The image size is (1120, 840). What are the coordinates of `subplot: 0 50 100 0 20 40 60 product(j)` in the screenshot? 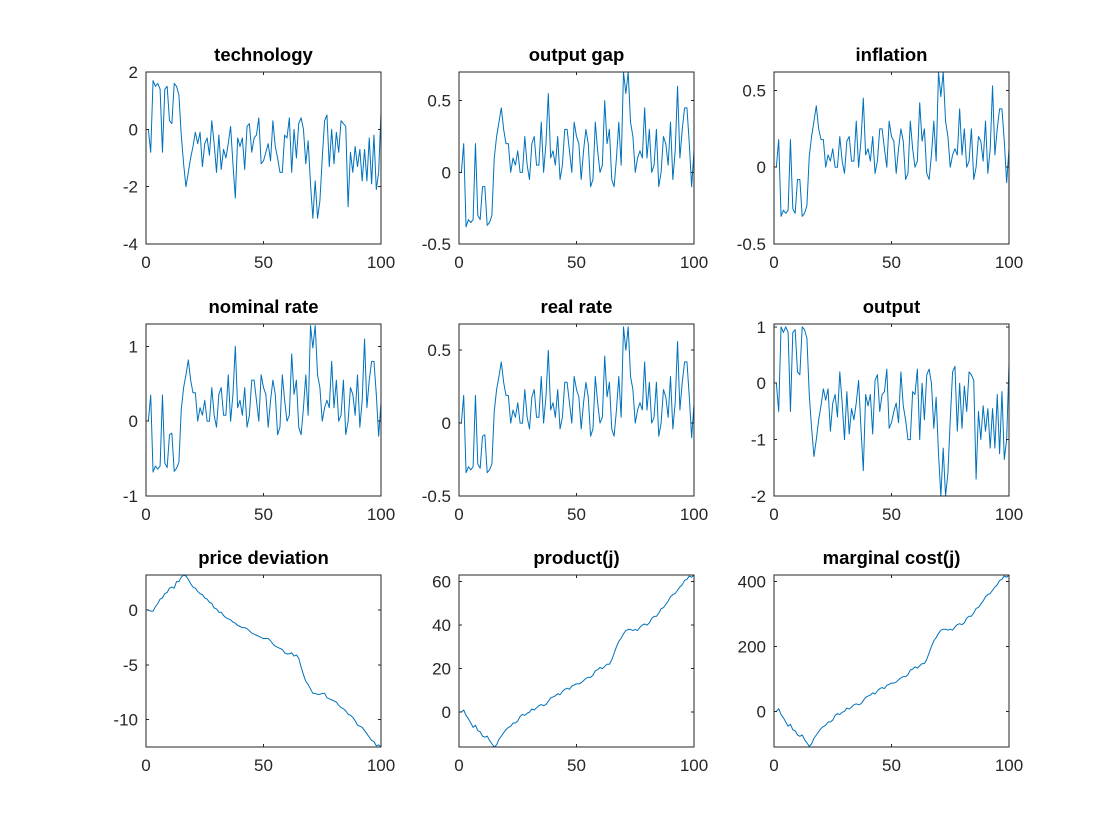 It's located at (570, 661).